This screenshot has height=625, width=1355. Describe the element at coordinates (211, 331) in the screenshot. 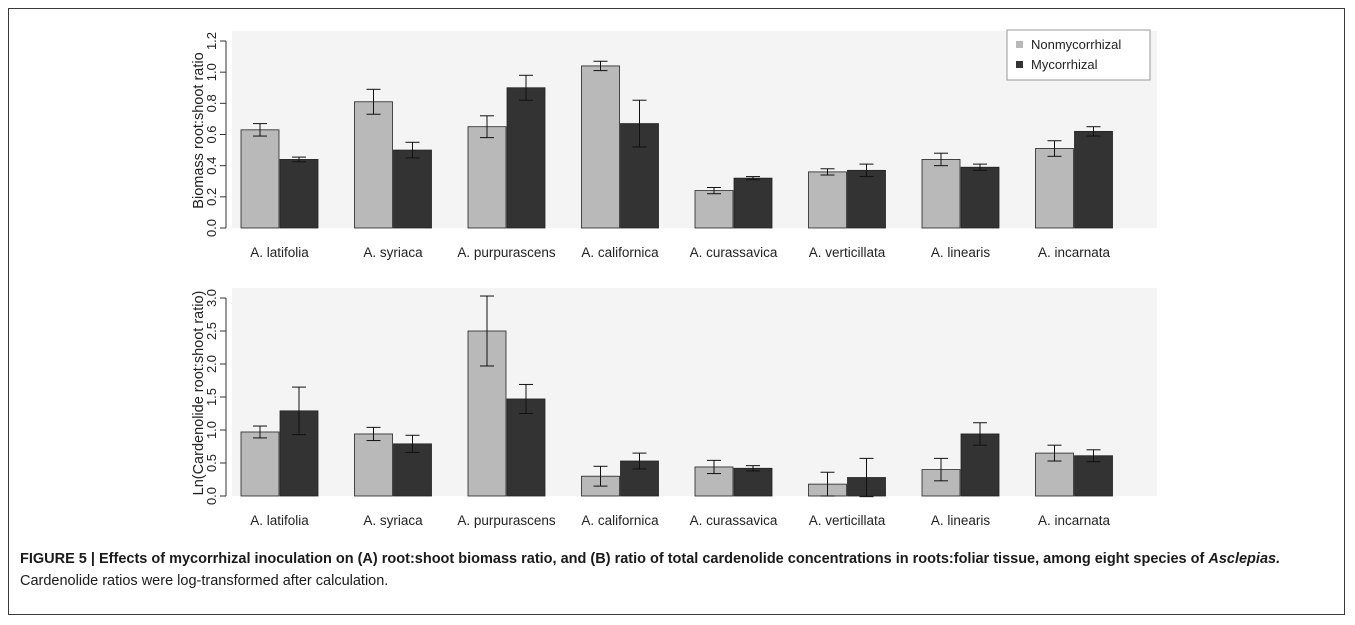

I see `y-tick-label: 2.5` at that location.